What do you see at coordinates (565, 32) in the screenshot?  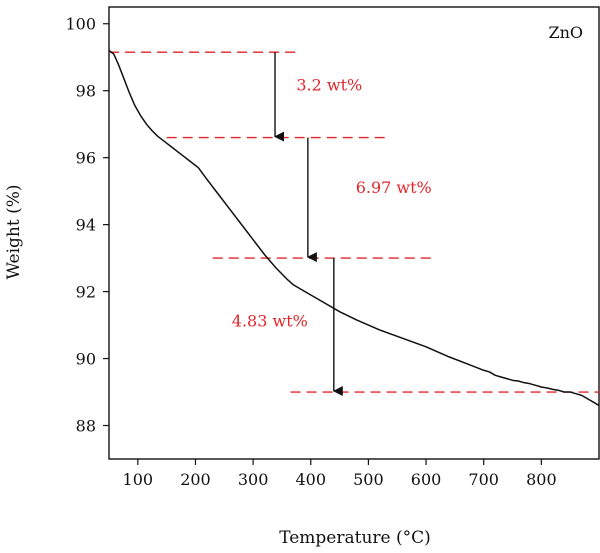 I see `legend-label: ZnO` at bounding box center [565, 32].